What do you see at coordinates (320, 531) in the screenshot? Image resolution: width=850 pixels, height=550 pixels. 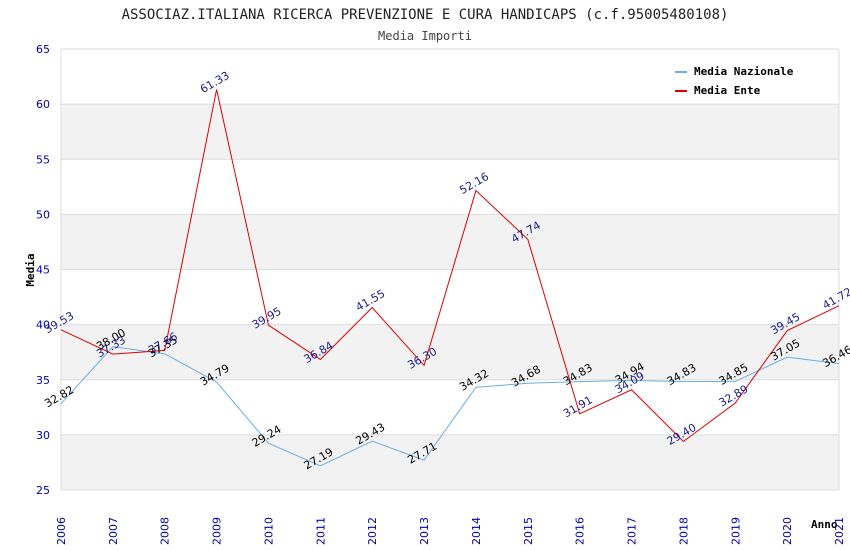 I see `x-tick-label: 2011` at bounding box center [320, 531].